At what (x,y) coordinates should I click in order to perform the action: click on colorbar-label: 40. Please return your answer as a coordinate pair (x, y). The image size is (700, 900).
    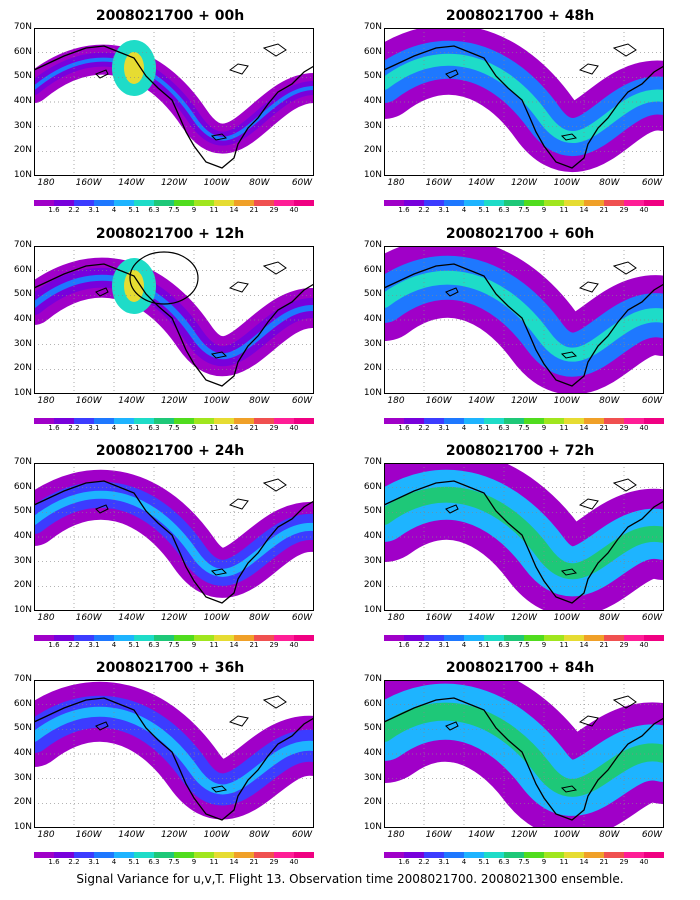
    Looking at the image, I should click on (644, 428).